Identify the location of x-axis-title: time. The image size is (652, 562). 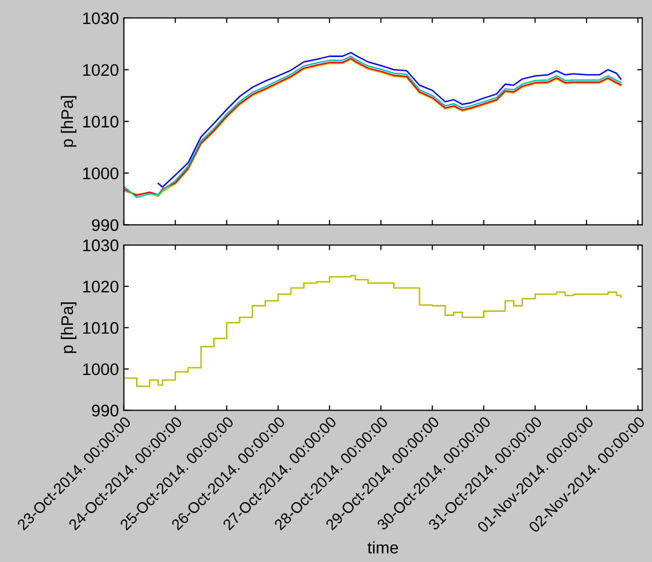
(383, 547).